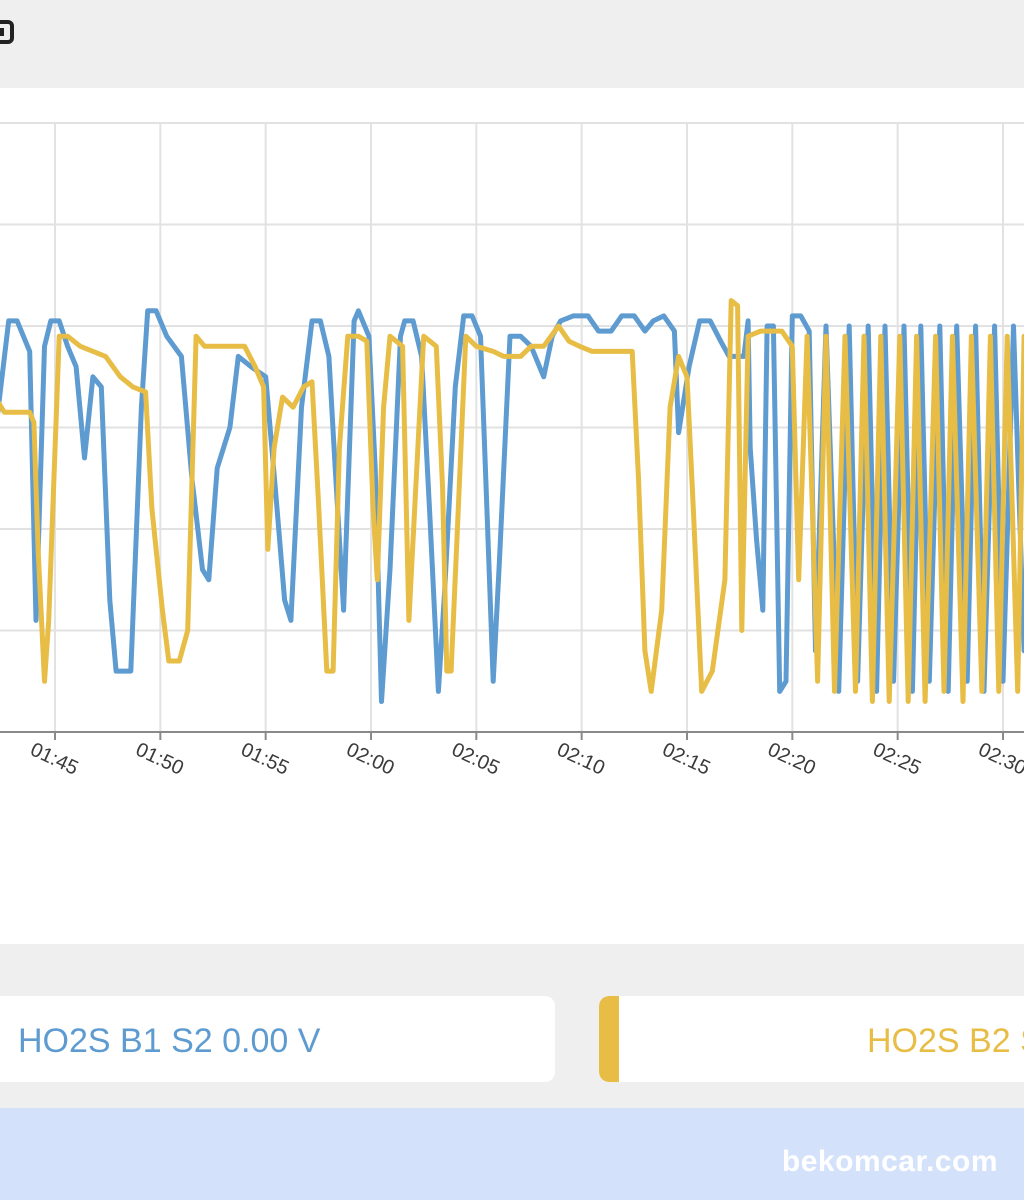  Describe the element at coordinates (159, 759) in the screenshot. I see `x-tick-label: 01:50` at that location.